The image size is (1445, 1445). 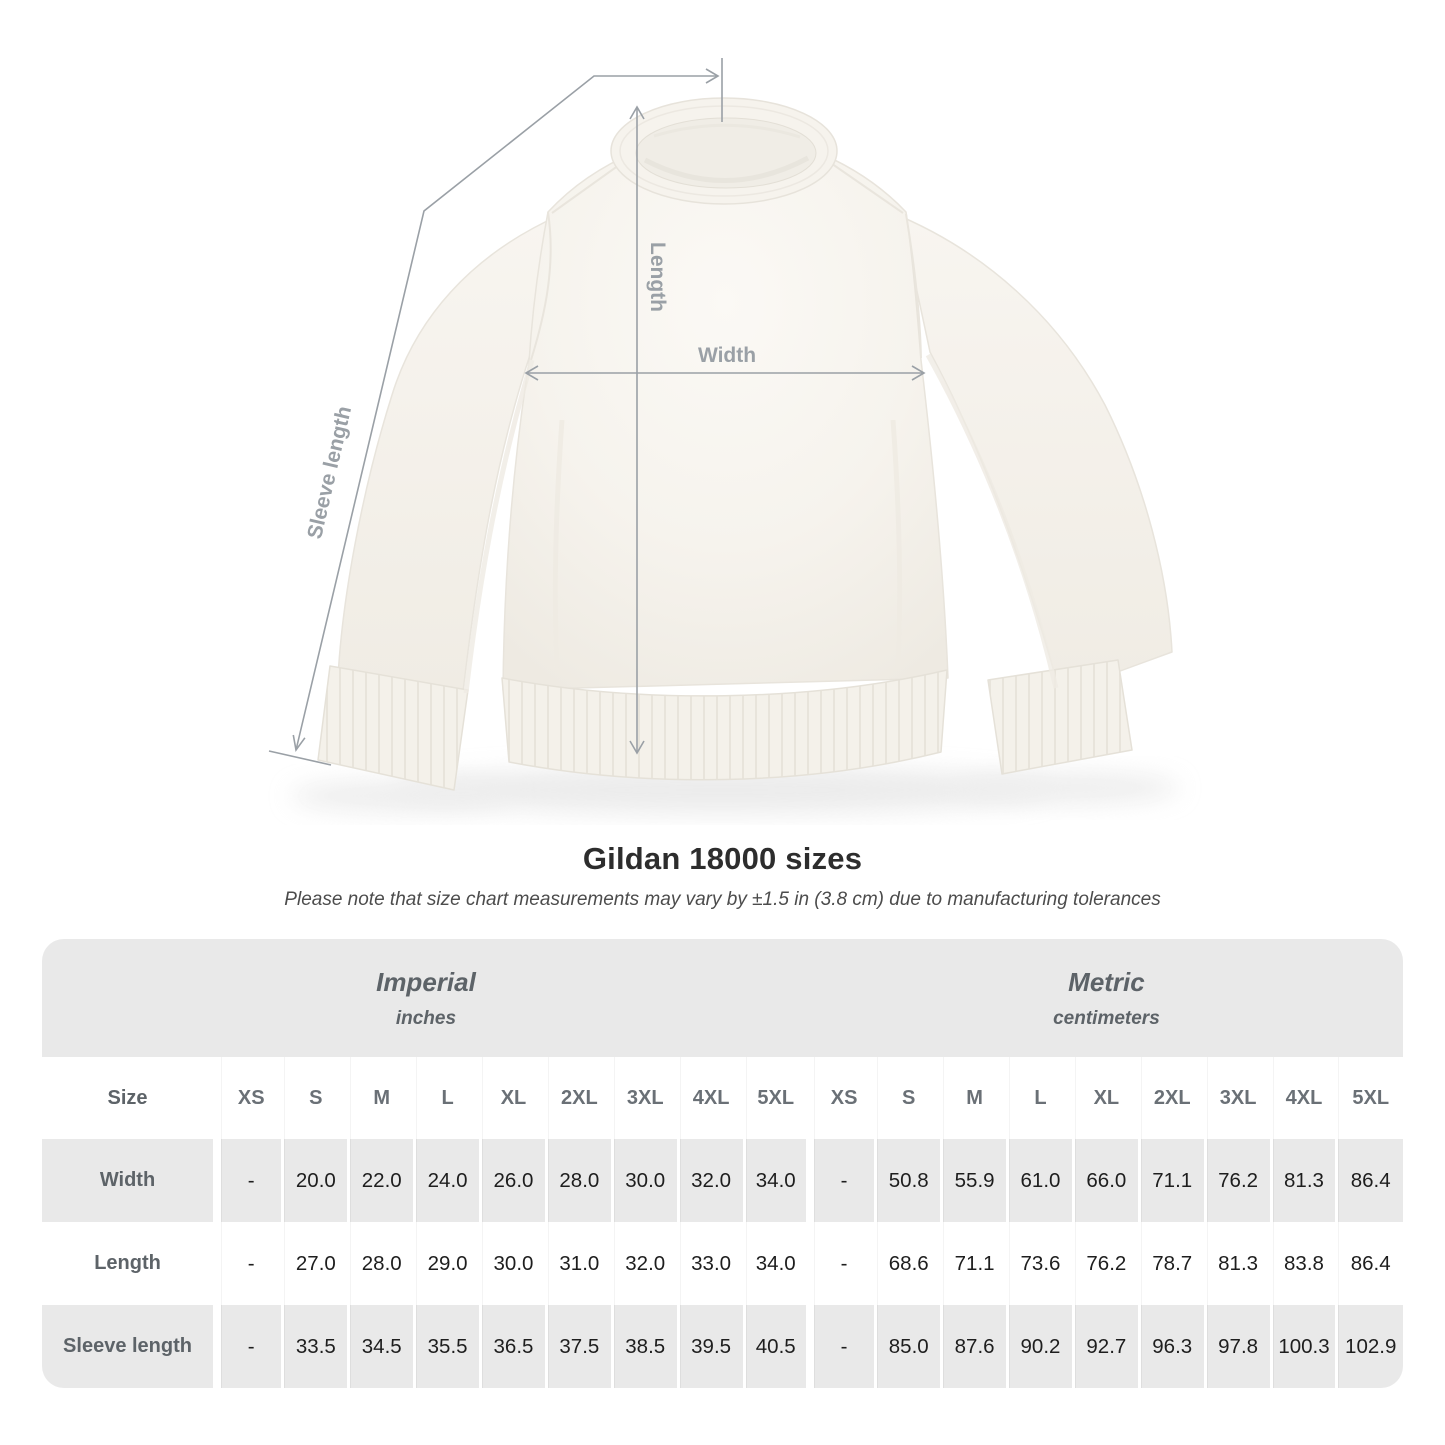 What do you see at coordinates (315, 1346) in the screenshot?
I see `value-cell: 33.5` at bounding box center [315, 1346].